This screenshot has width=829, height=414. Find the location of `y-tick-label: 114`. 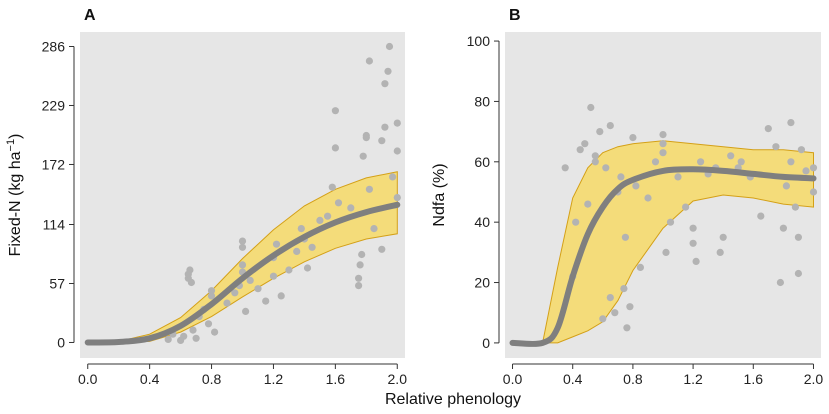

y-tick-label: 114 is located at coordinates (54, 224).